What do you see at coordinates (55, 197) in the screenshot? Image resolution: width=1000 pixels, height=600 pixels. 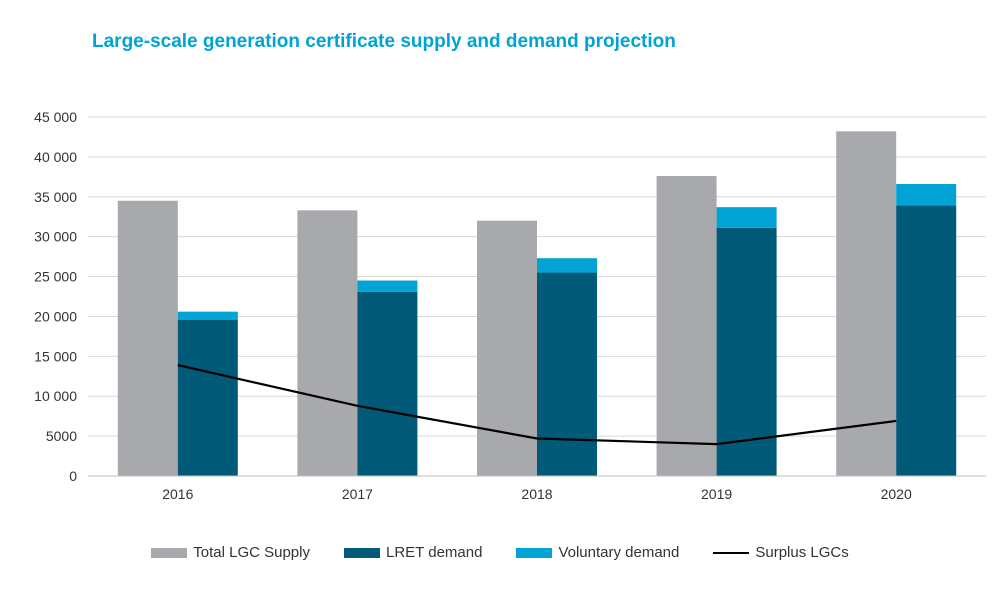 I see `y-tick-label: 35 000` at bounding box center [55, 197].